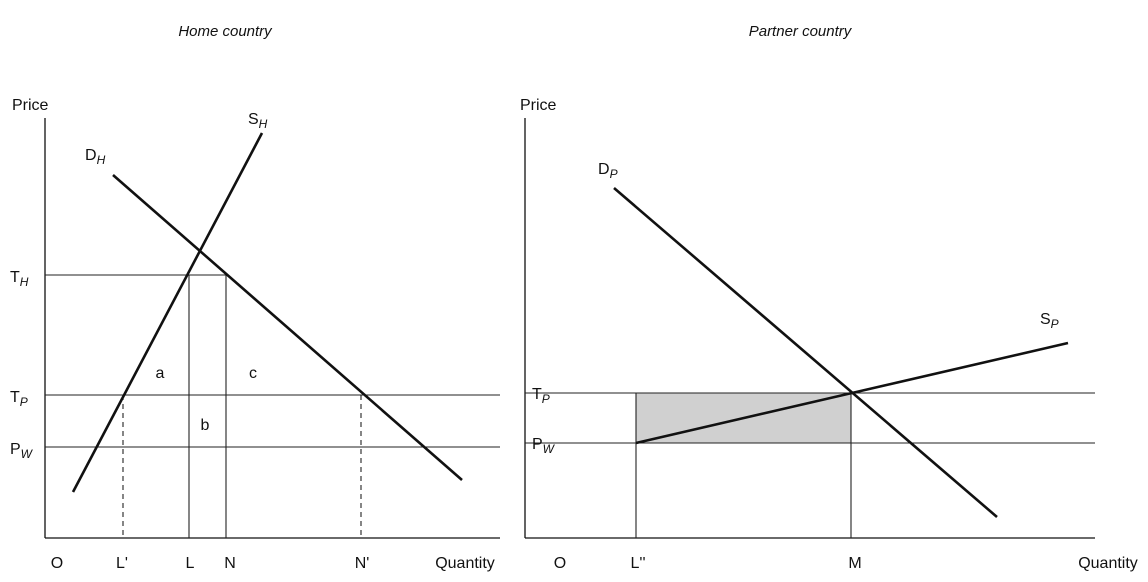 This screenshot has width=1148, height=582. Describe the element at coordinates (190, 563) in the screenshot. I see `quantity-label: L` at that location.